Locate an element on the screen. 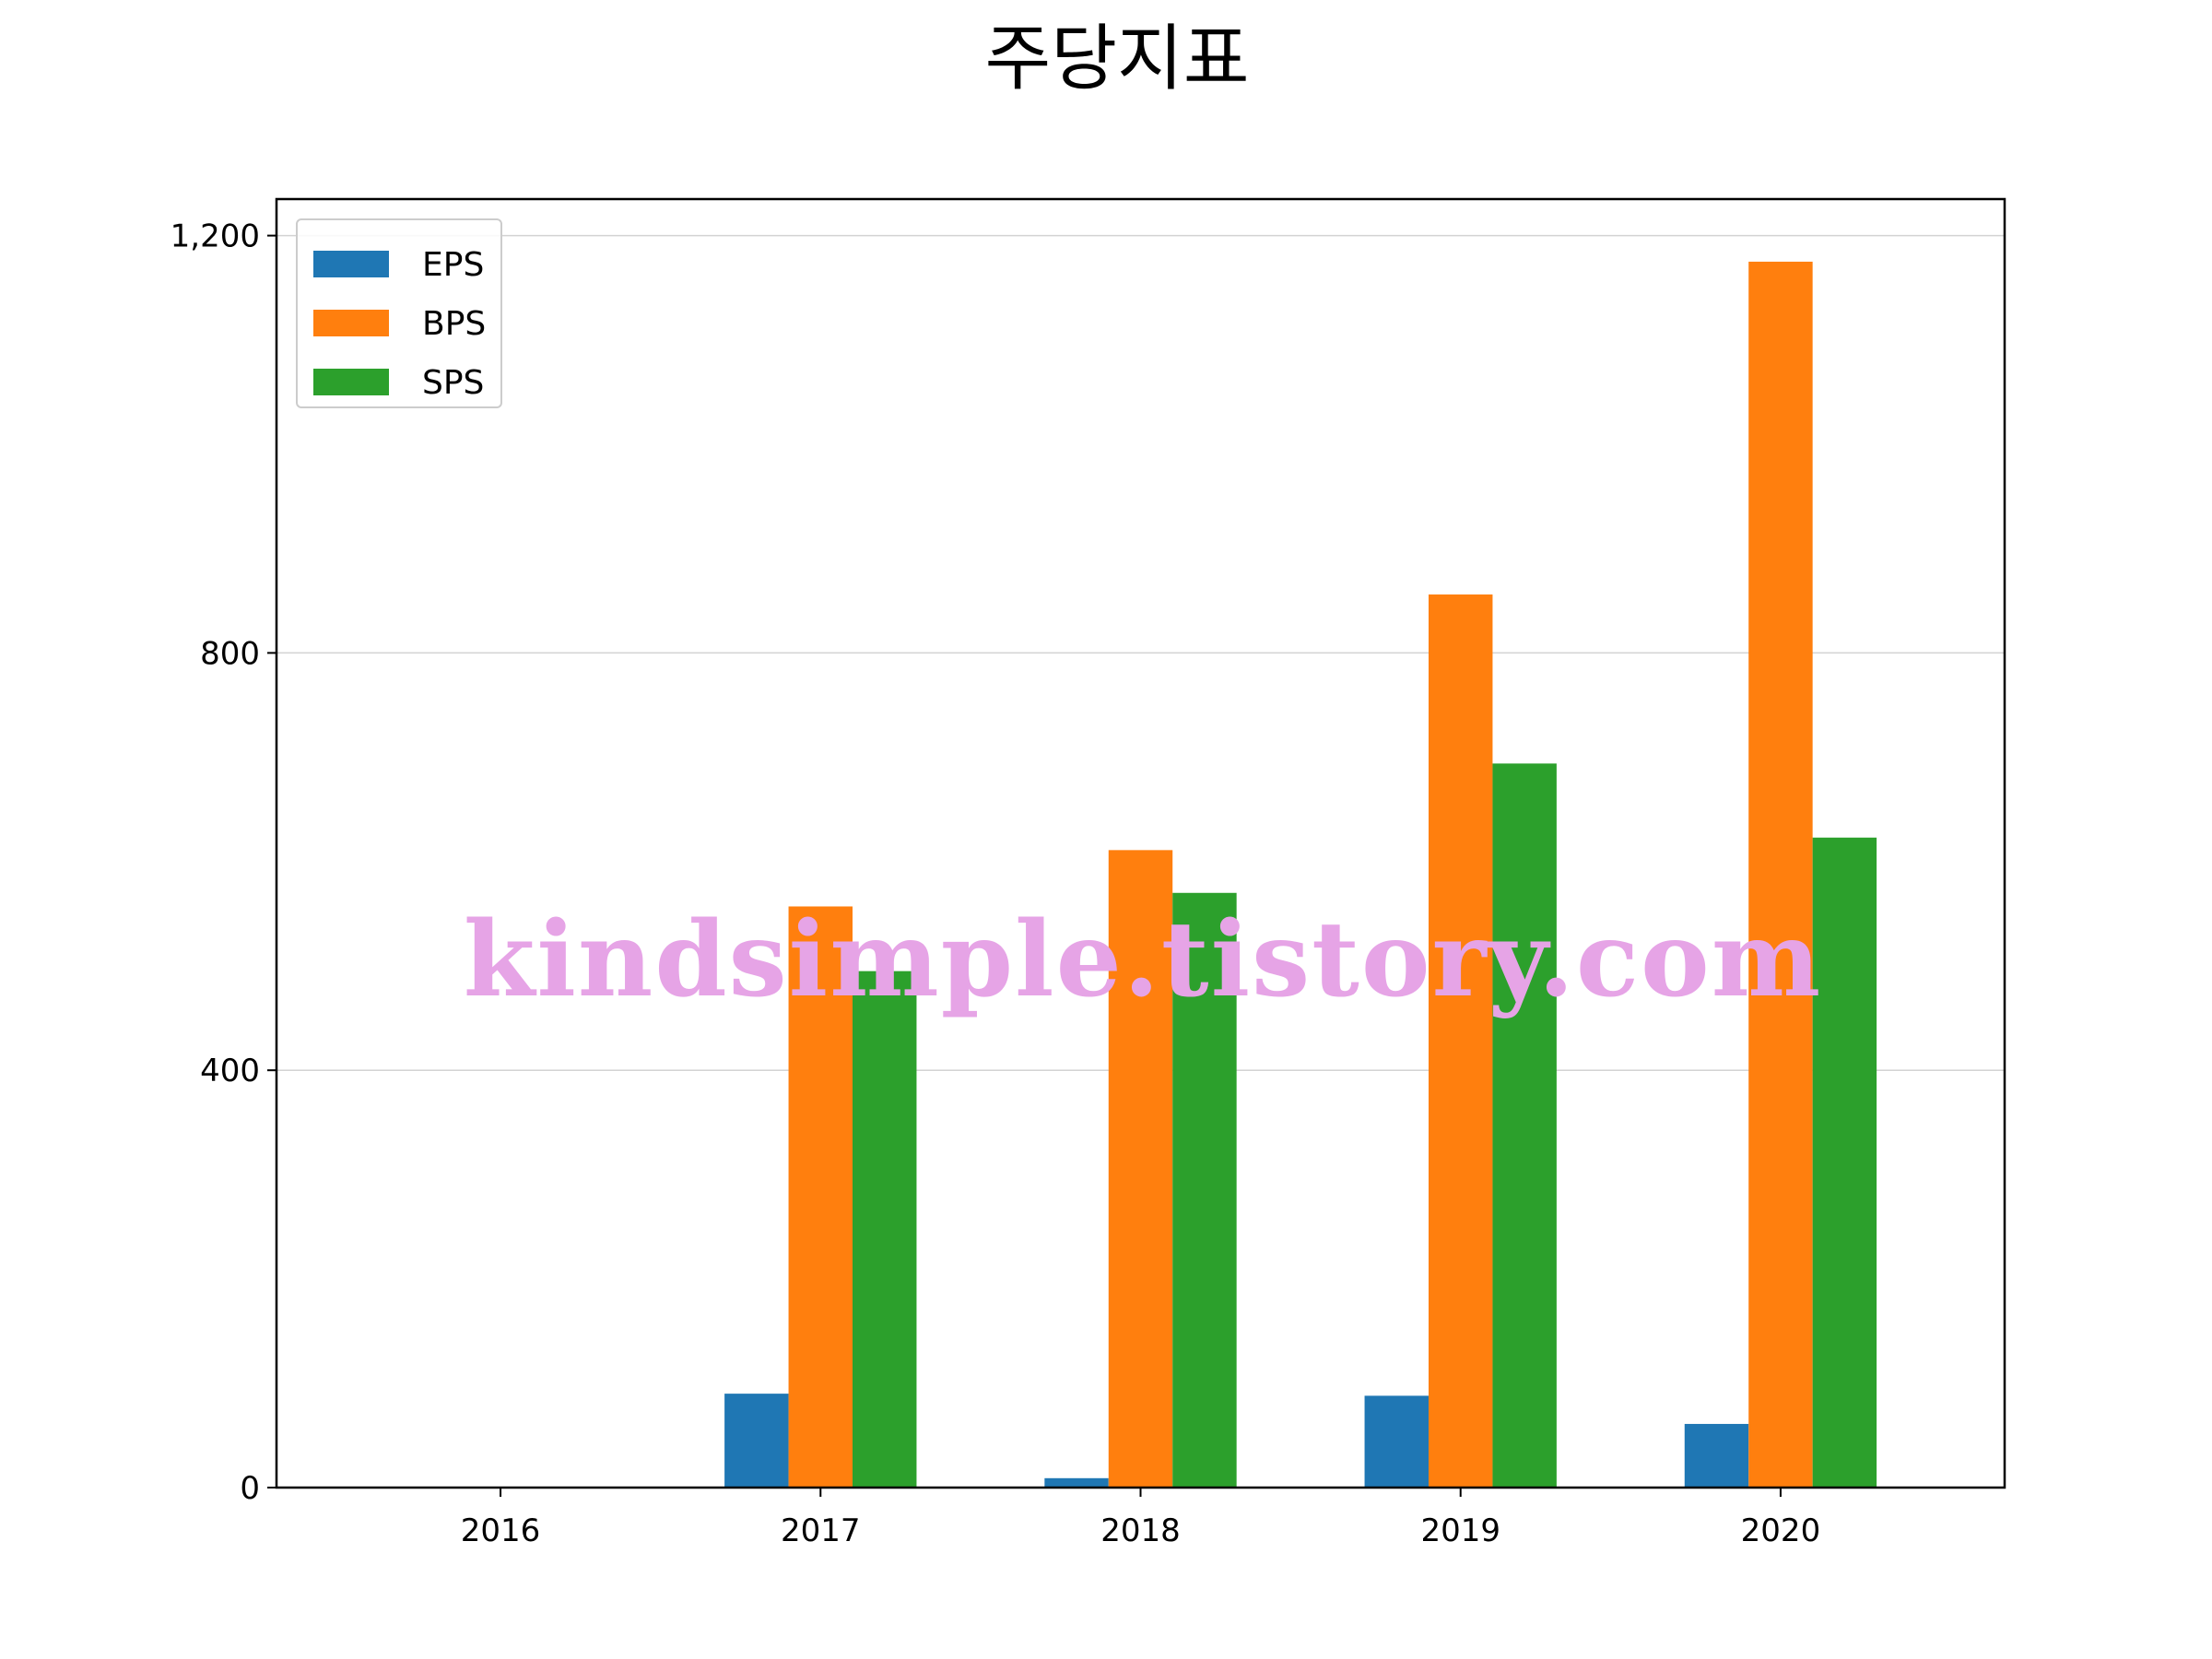 This screenshot has height=1659, width=2212. x-tick-label: 2017 is located at coordinates (821, 1530).